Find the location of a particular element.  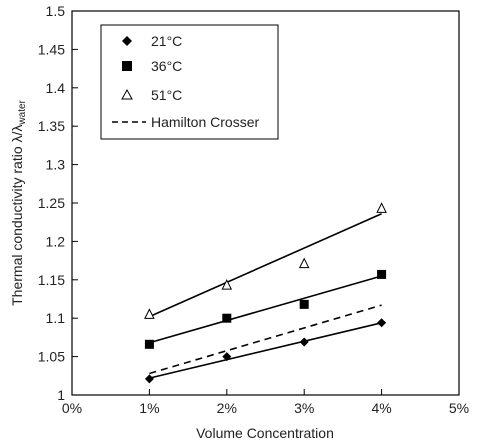

x-tick-label: 4% is located at coordinates (381, 408).